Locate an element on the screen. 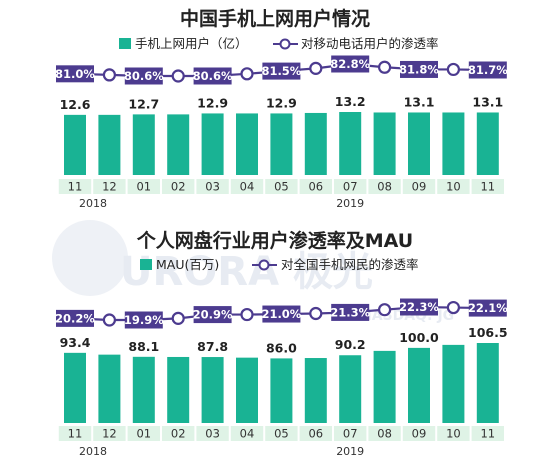 The image size is (550, 468). line-data-label: 22.1% is located at coordinates (488, 308).